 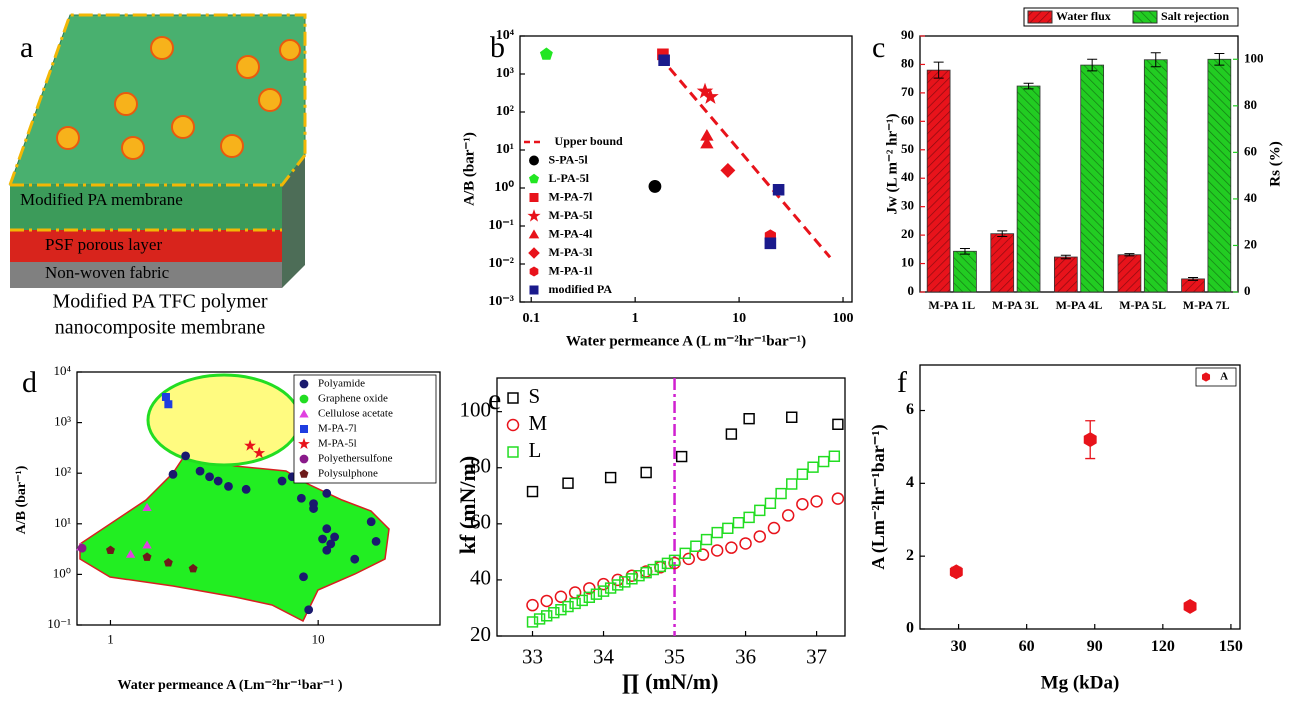 What do you see at coordinates (878, 47) in the screenshot?
I see `panel-label: c` at bounding box center [878, 47].